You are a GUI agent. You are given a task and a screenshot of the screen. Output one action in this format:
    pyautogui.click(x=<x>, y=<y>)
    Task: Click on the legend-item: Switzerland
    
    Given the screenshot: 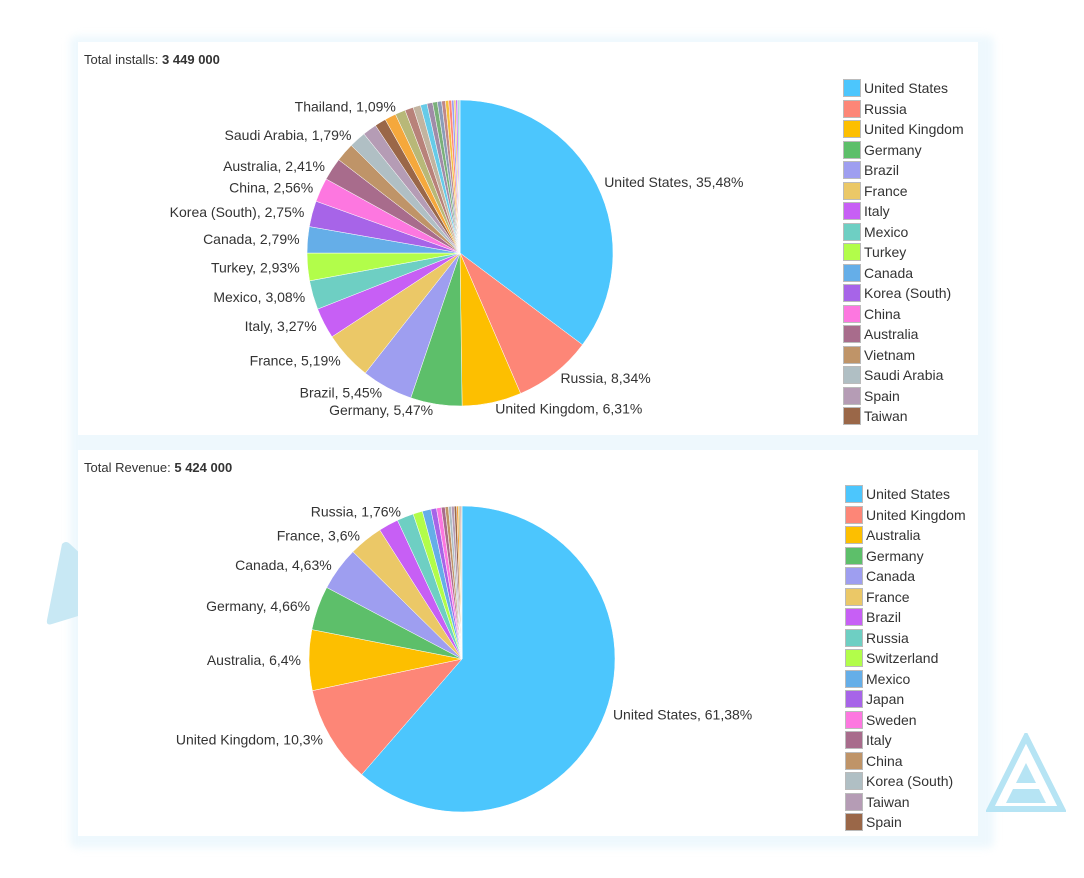 What is the action you would take?
    pyautogui.click(x=905, y=658)
    